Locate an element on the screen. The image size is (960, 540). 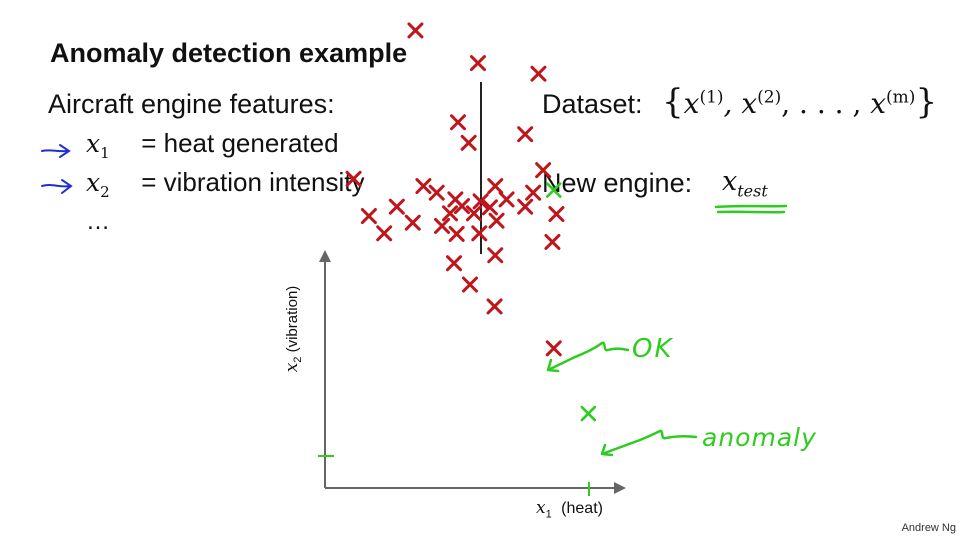
column-divider is located at coordinates (481, 168).